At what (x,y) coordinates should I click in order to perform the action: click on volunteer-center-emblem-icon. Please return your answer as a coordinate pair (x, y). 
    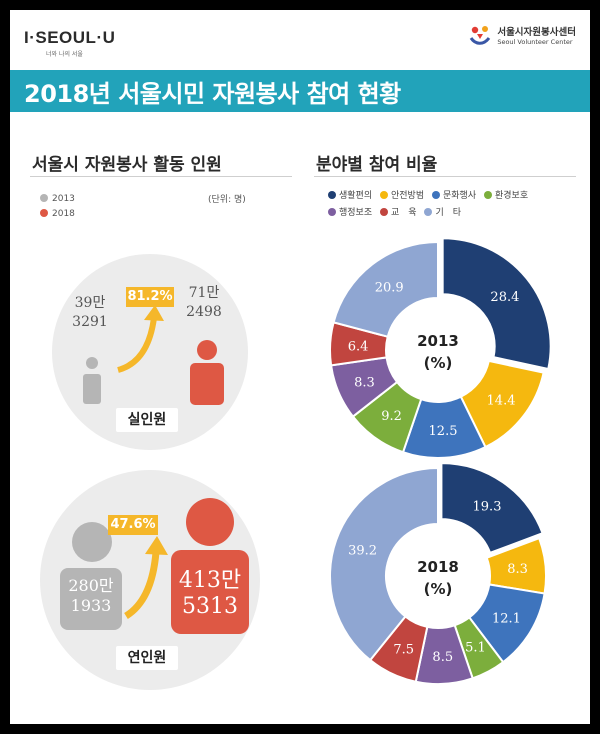
    Looking at the image, I should click on (480, 35).